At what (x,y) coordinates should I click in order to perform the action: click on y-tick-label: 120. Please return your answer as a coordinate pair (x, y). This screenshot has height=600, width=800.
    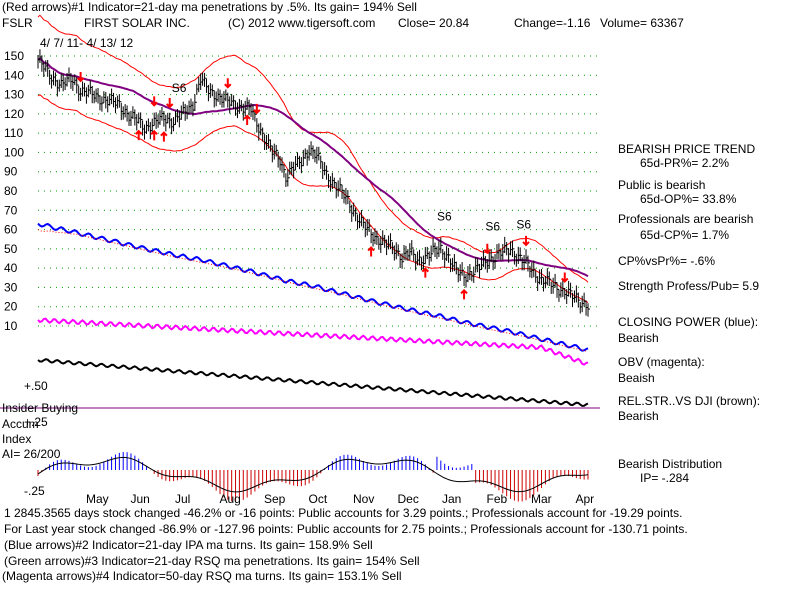
    Looking at the image, I should click on (14, 114).